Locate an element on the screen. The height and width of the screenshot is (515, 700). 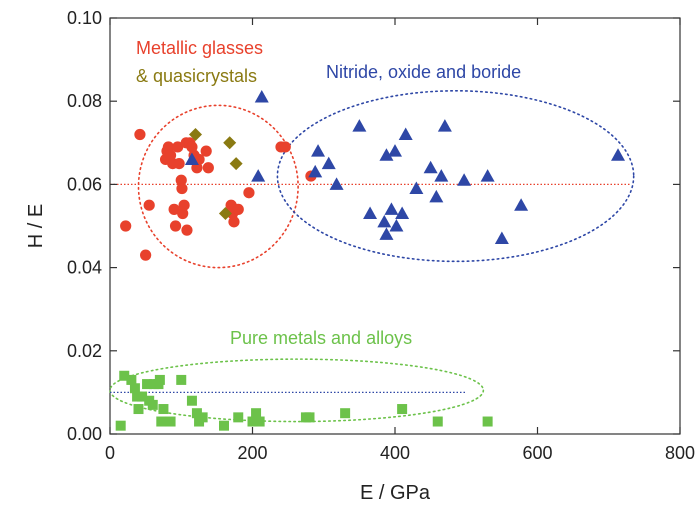
y-tick-label: 0.04 is located at coordinates (84, 268).